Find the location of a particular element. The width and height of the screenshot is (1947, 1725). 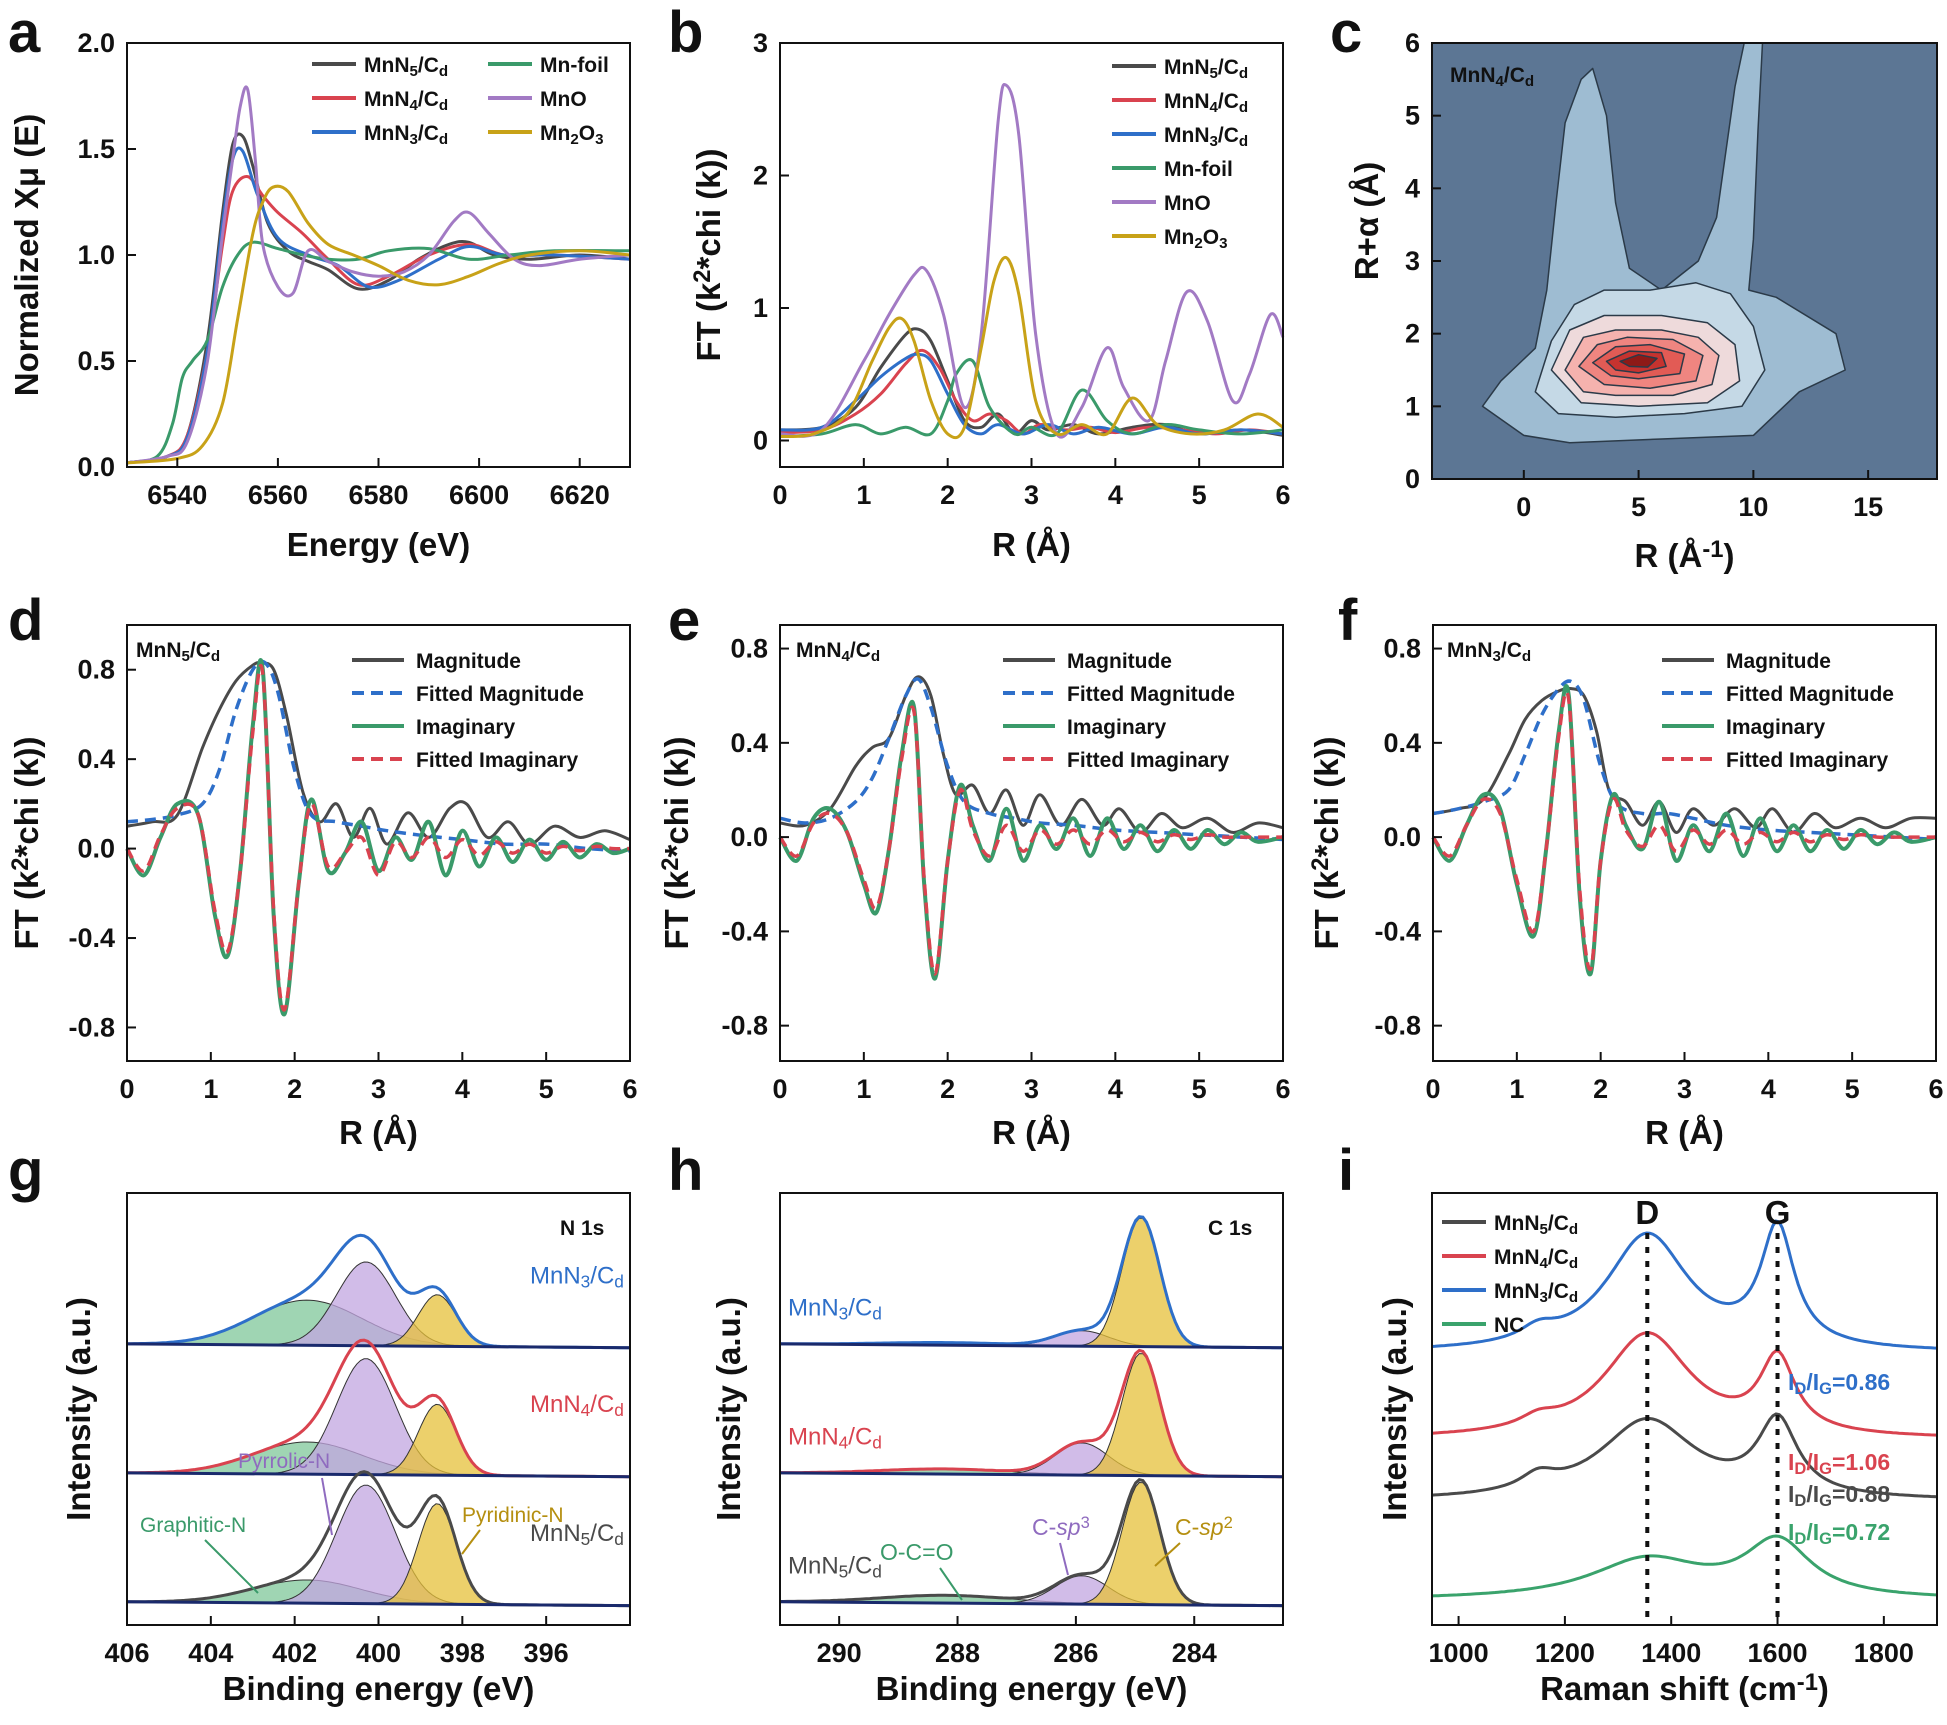

xps-region-label: C 1s is located at coordinates (1230, 1228).